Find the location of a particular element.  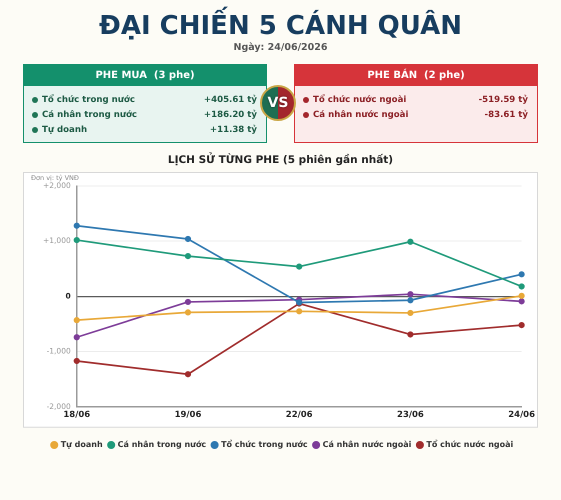

x-tick-label: 18/06 is located at coordinates (76, 415).